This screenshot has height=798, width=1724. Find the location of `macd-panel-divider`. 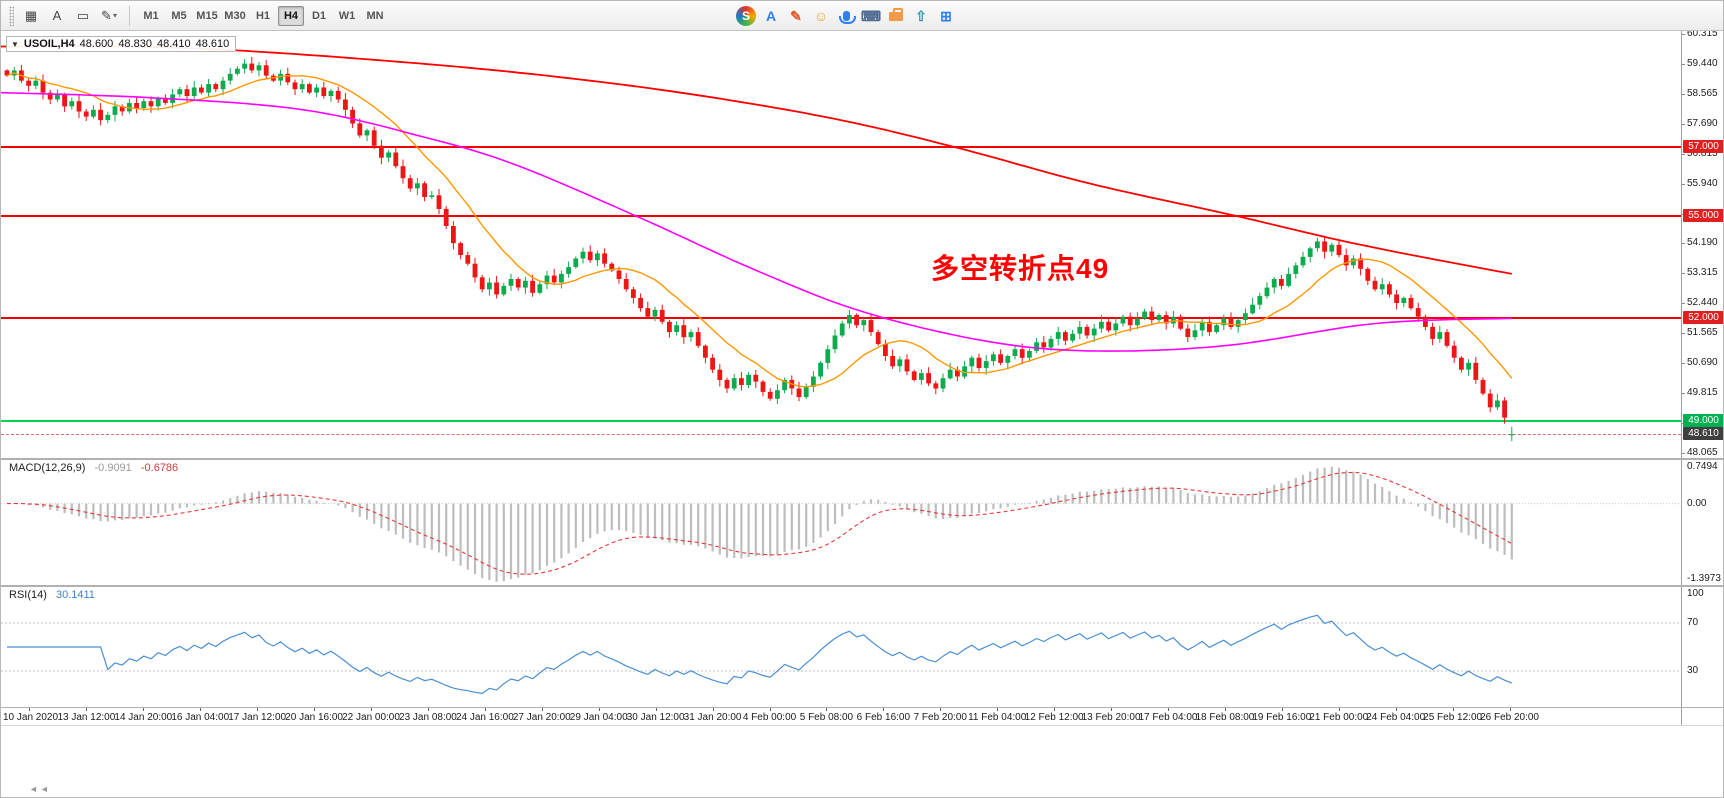

macd-panel-divider is located at coordinates (862, 459).